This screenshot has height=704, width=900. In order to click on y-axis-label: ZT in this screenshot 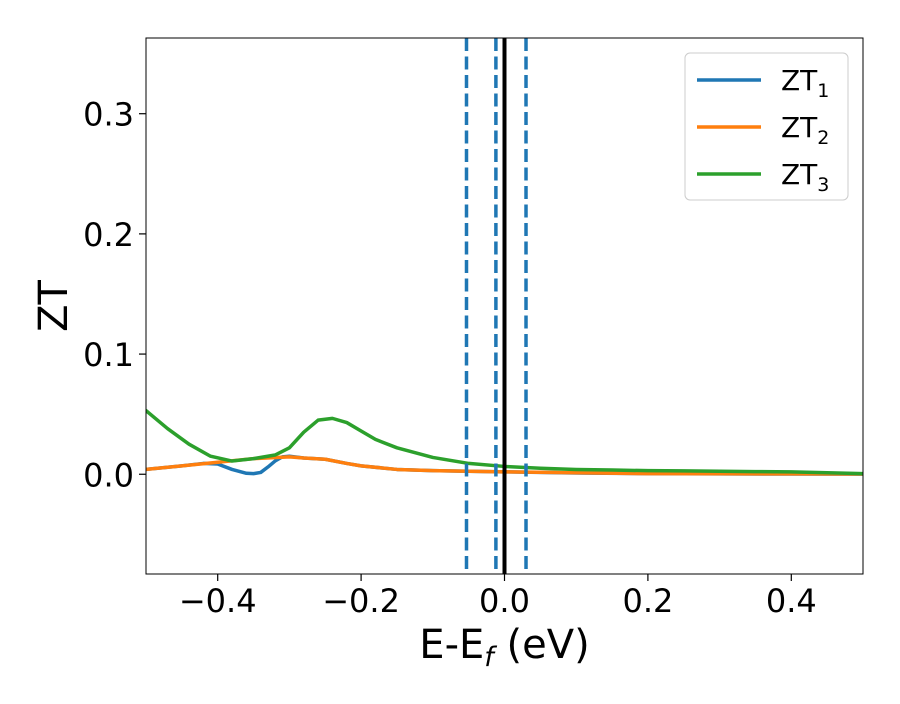, I will do `click(54, 306)`.